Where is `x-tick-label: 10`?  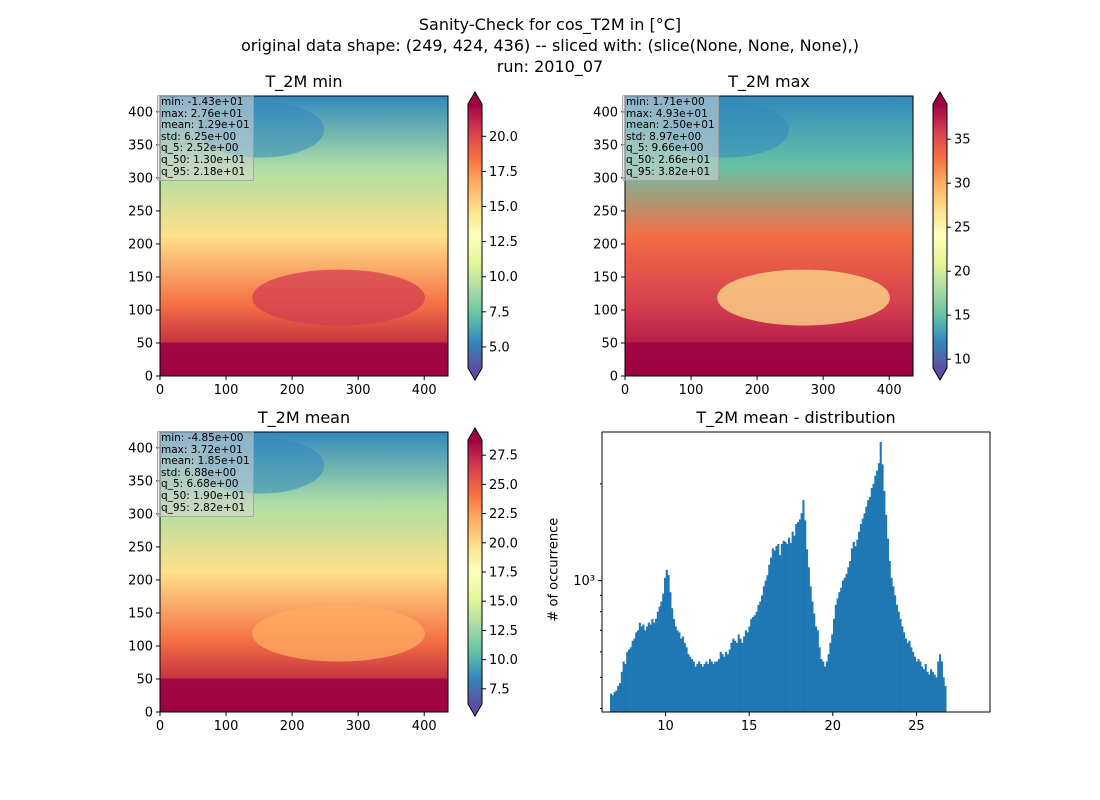 x-tick-label: 10 is located at coordinates (665, 726).